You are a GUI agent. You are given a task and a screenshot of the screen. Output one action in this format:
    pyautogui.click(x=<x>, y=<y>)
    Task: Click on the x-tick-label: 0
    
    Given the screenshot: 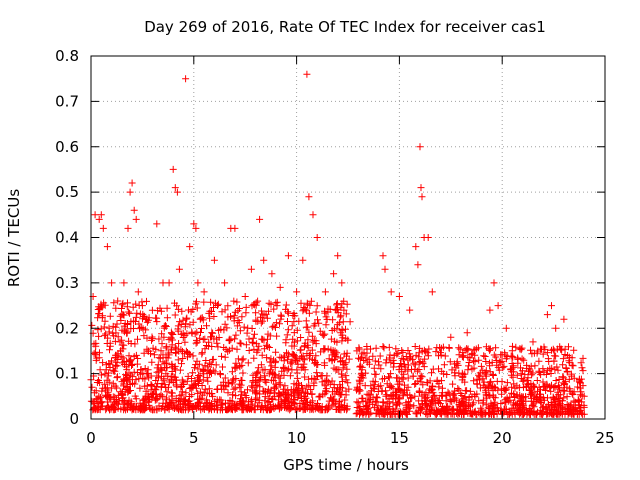 What is the action you would take?
    pyautogui.click(x=91, y=438)
    